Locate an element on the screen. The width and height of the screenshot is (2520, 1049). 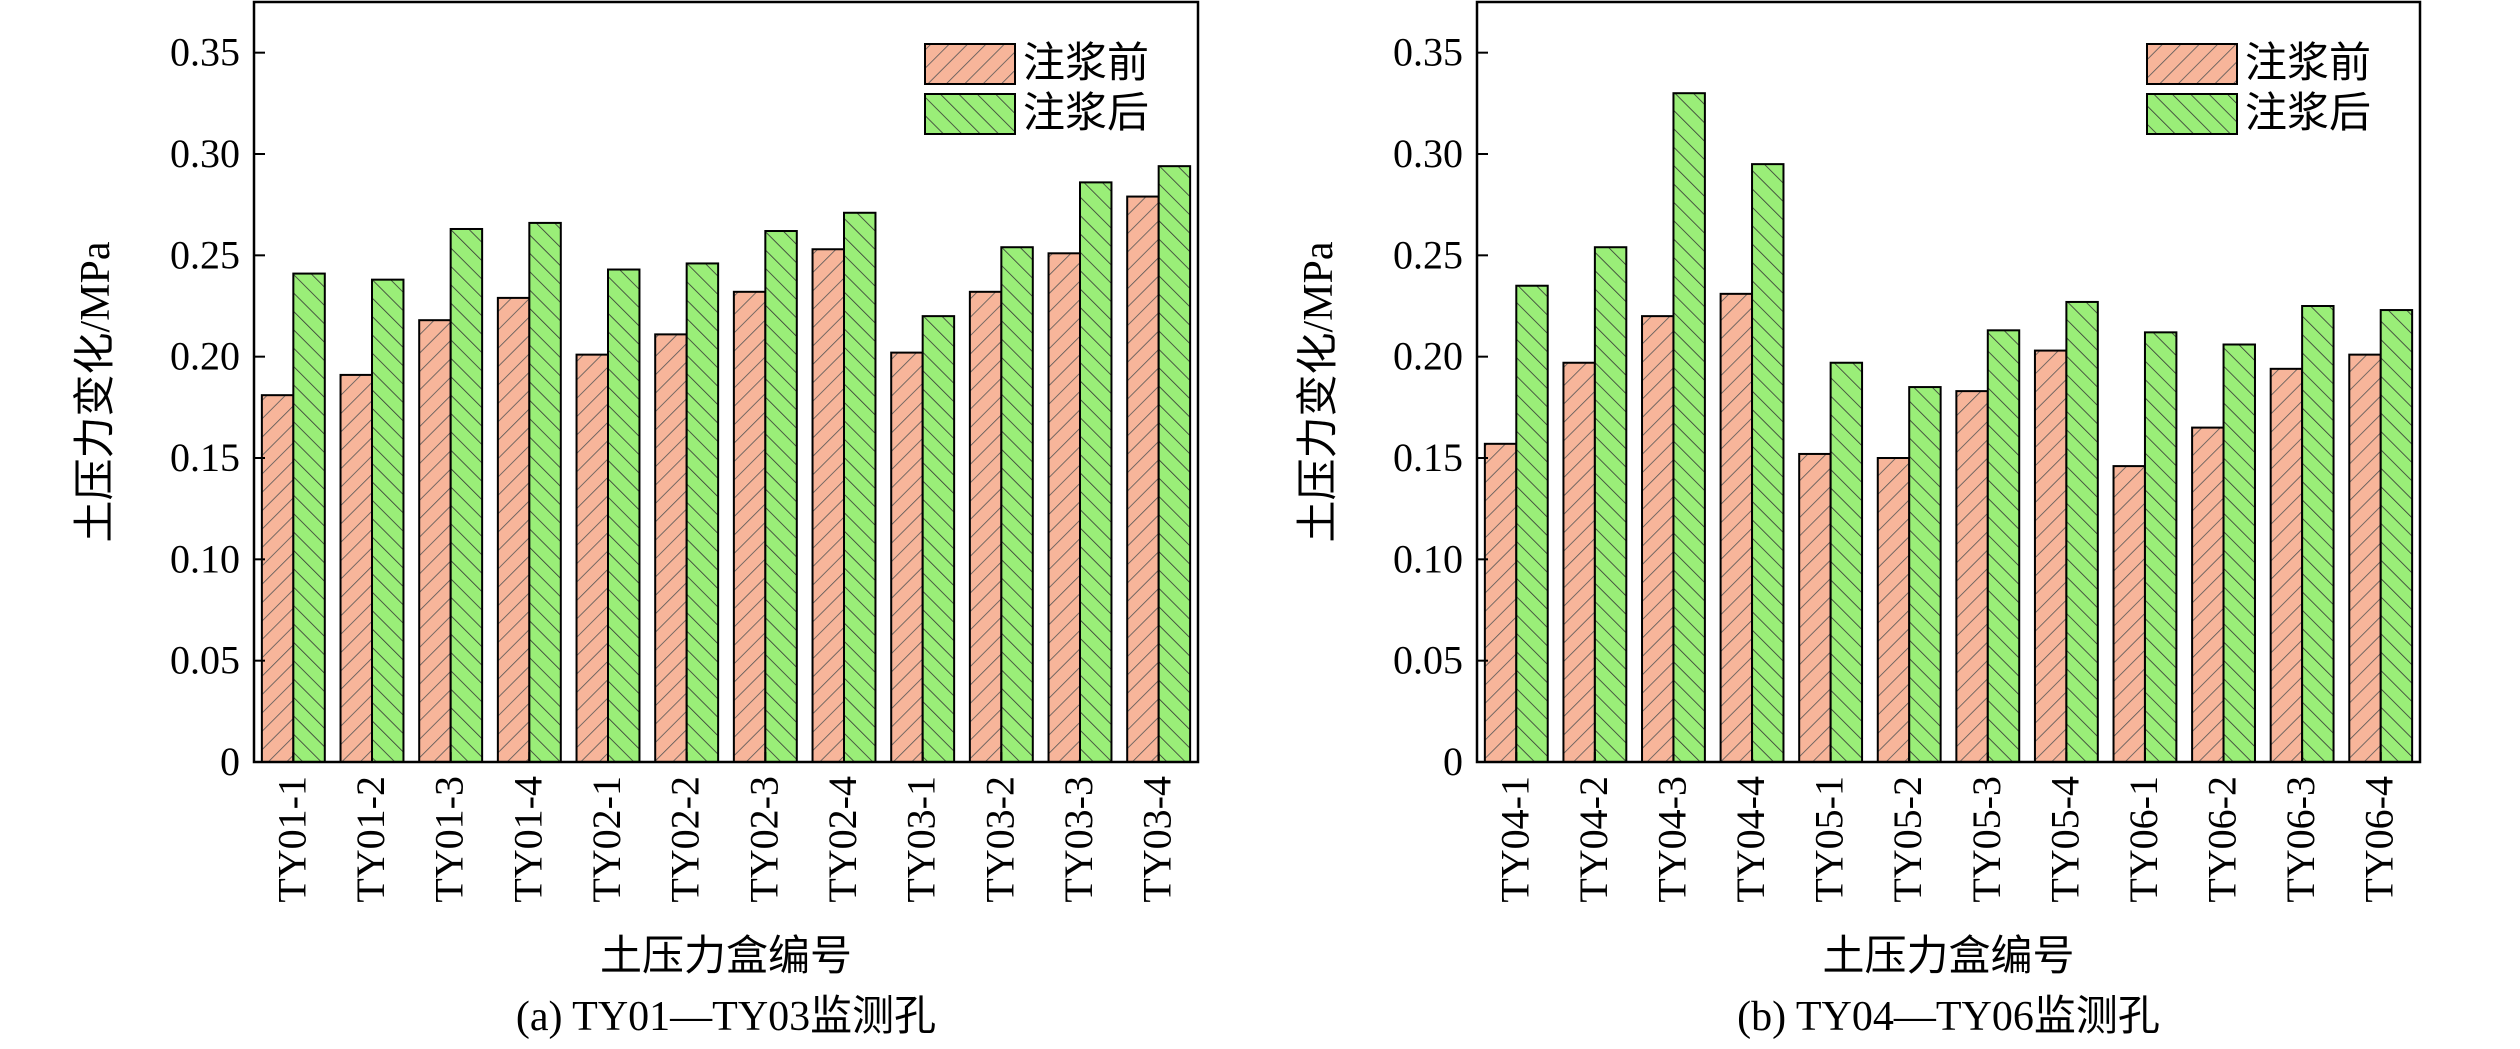
y-tick-label: 0 is located at coordinates (230, 761).